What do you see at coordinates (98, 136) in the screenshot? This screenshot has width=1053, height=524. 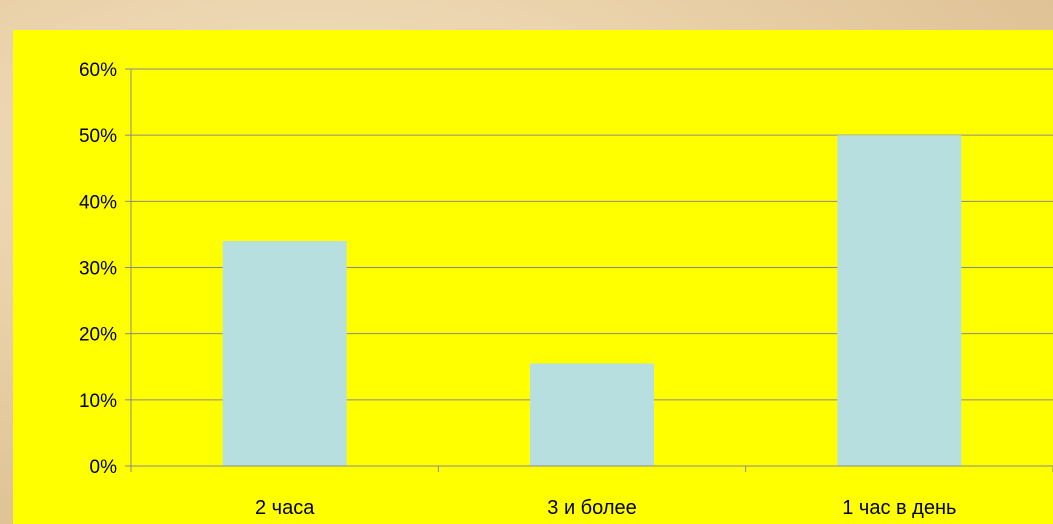 I see `y-tick-label: 50%` at bounding box center [98, 136].